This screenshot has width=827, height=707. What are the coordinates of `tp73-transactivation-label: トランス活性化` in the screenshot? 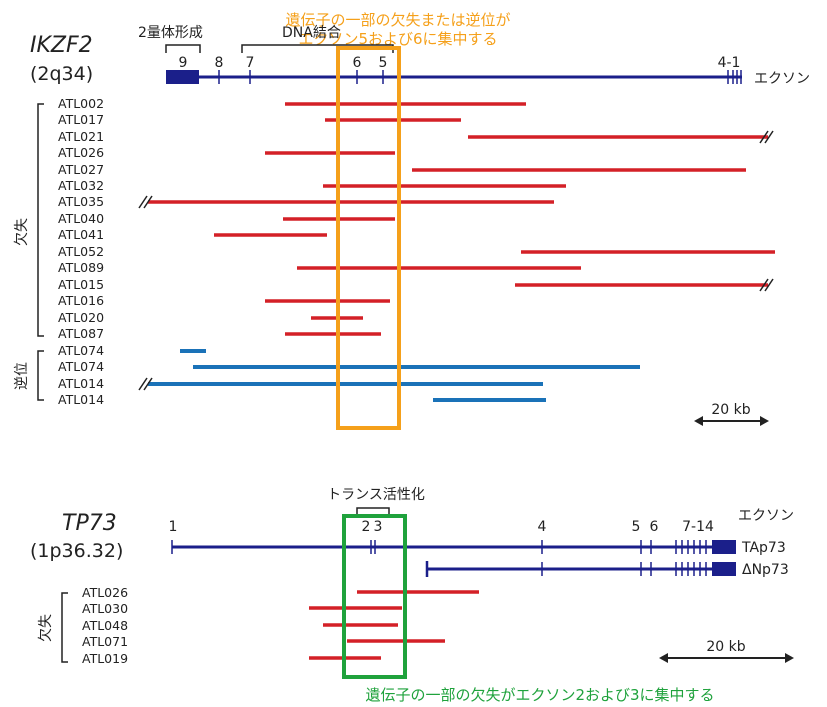 It's located at (376, 495).